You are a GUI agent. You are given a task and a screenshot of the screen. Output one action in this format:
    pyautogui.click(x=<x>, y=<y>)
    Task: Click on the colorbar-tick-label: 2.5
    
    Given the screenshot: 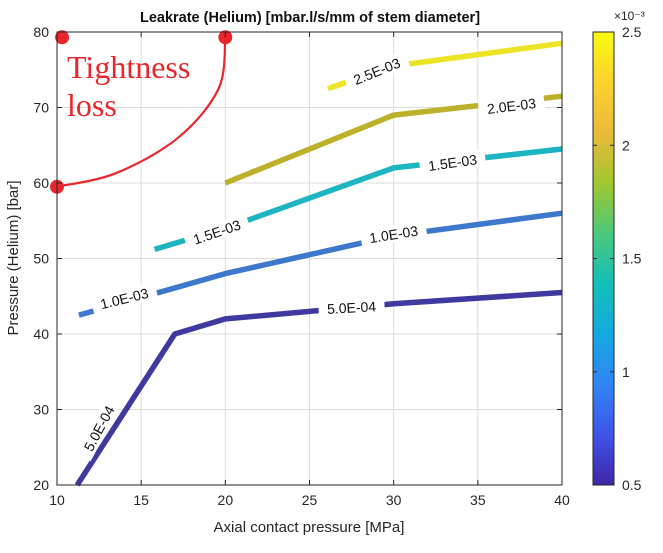 What is the action you would take?
    pyautogui.click(x=632, y=32)
    